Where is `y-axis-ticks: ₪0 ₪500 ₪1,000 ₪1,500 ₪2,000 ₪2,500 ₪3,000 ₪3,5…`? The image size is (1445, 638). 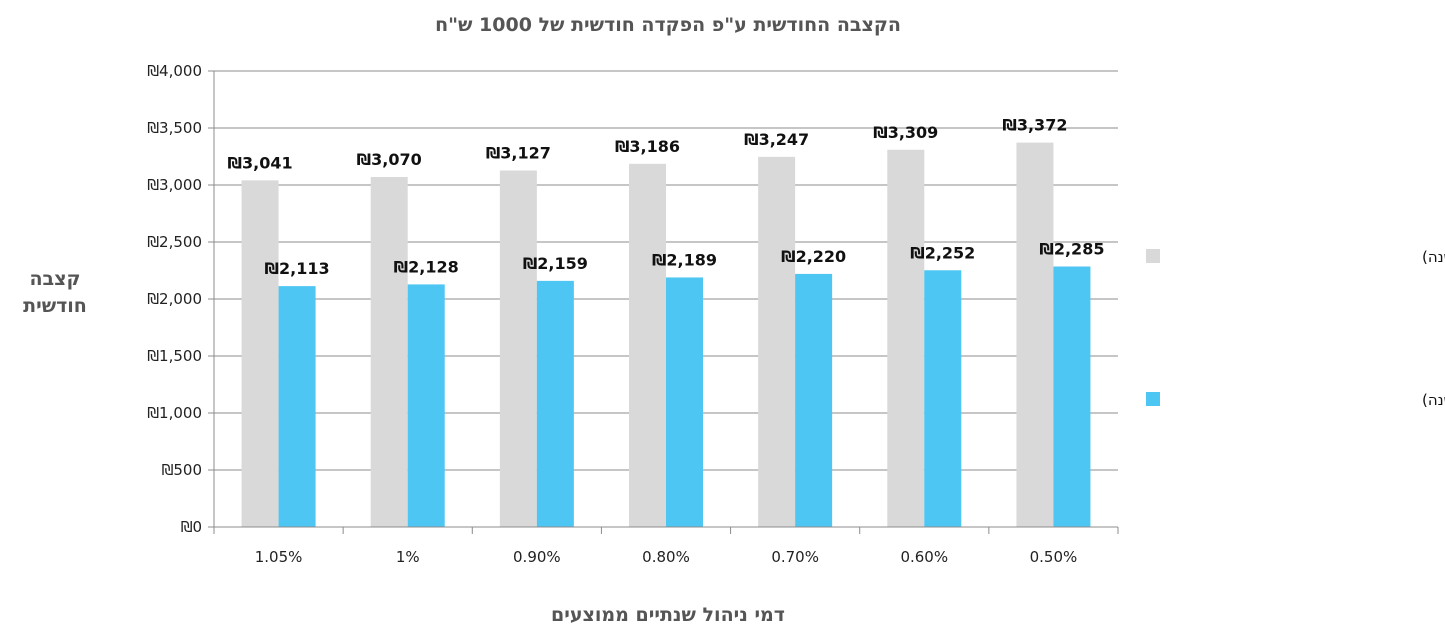 y-axis-ticks: ₪0 ₪500 ₪1,000 ₪1,500 ₪2,000 ₪2,500 ₪3,000 ₪3,5… is located at coordinates (174, 299).